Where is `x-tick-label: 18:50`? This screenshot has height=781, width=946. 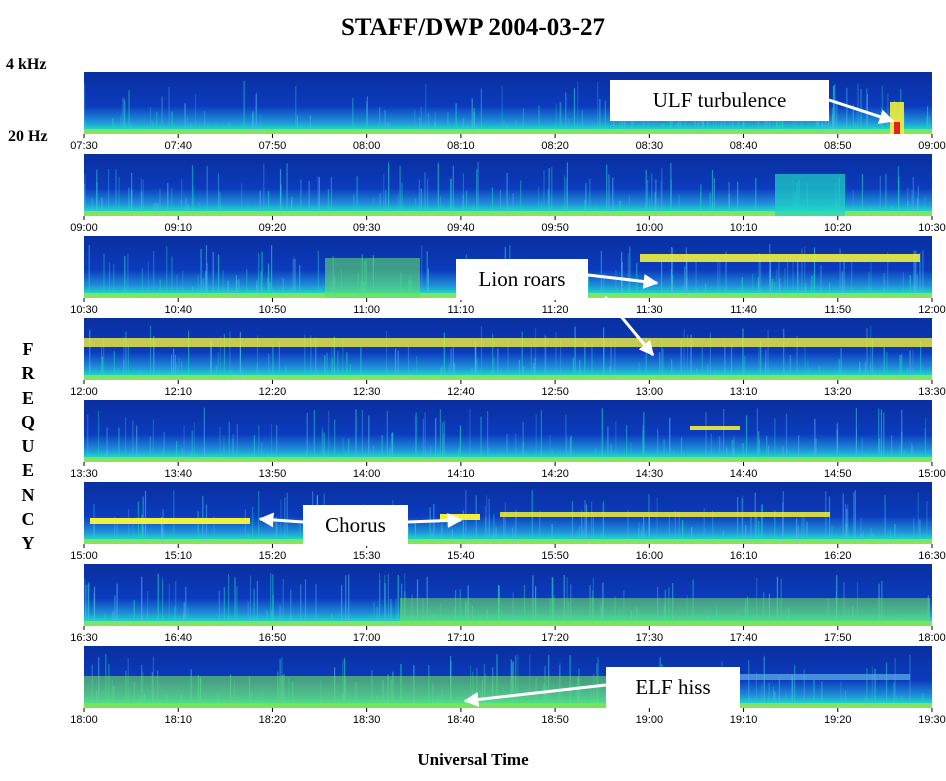
x-tick-label: 18:50 is located at coordinates (555, 720).